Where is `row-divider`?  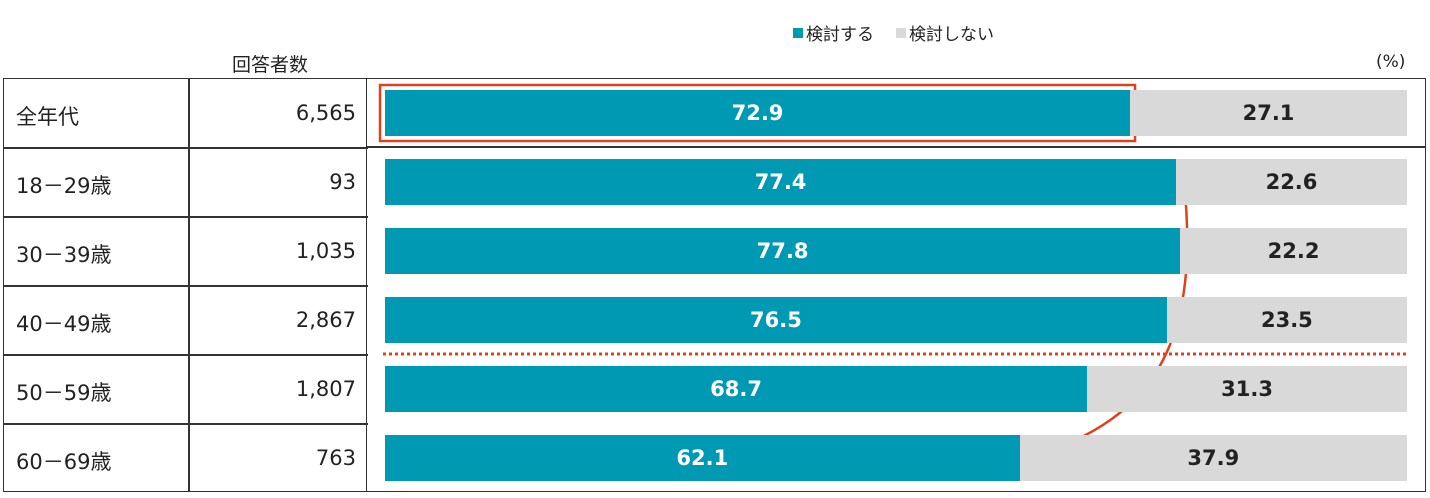
row-divider is located at coordinates (896, 147).